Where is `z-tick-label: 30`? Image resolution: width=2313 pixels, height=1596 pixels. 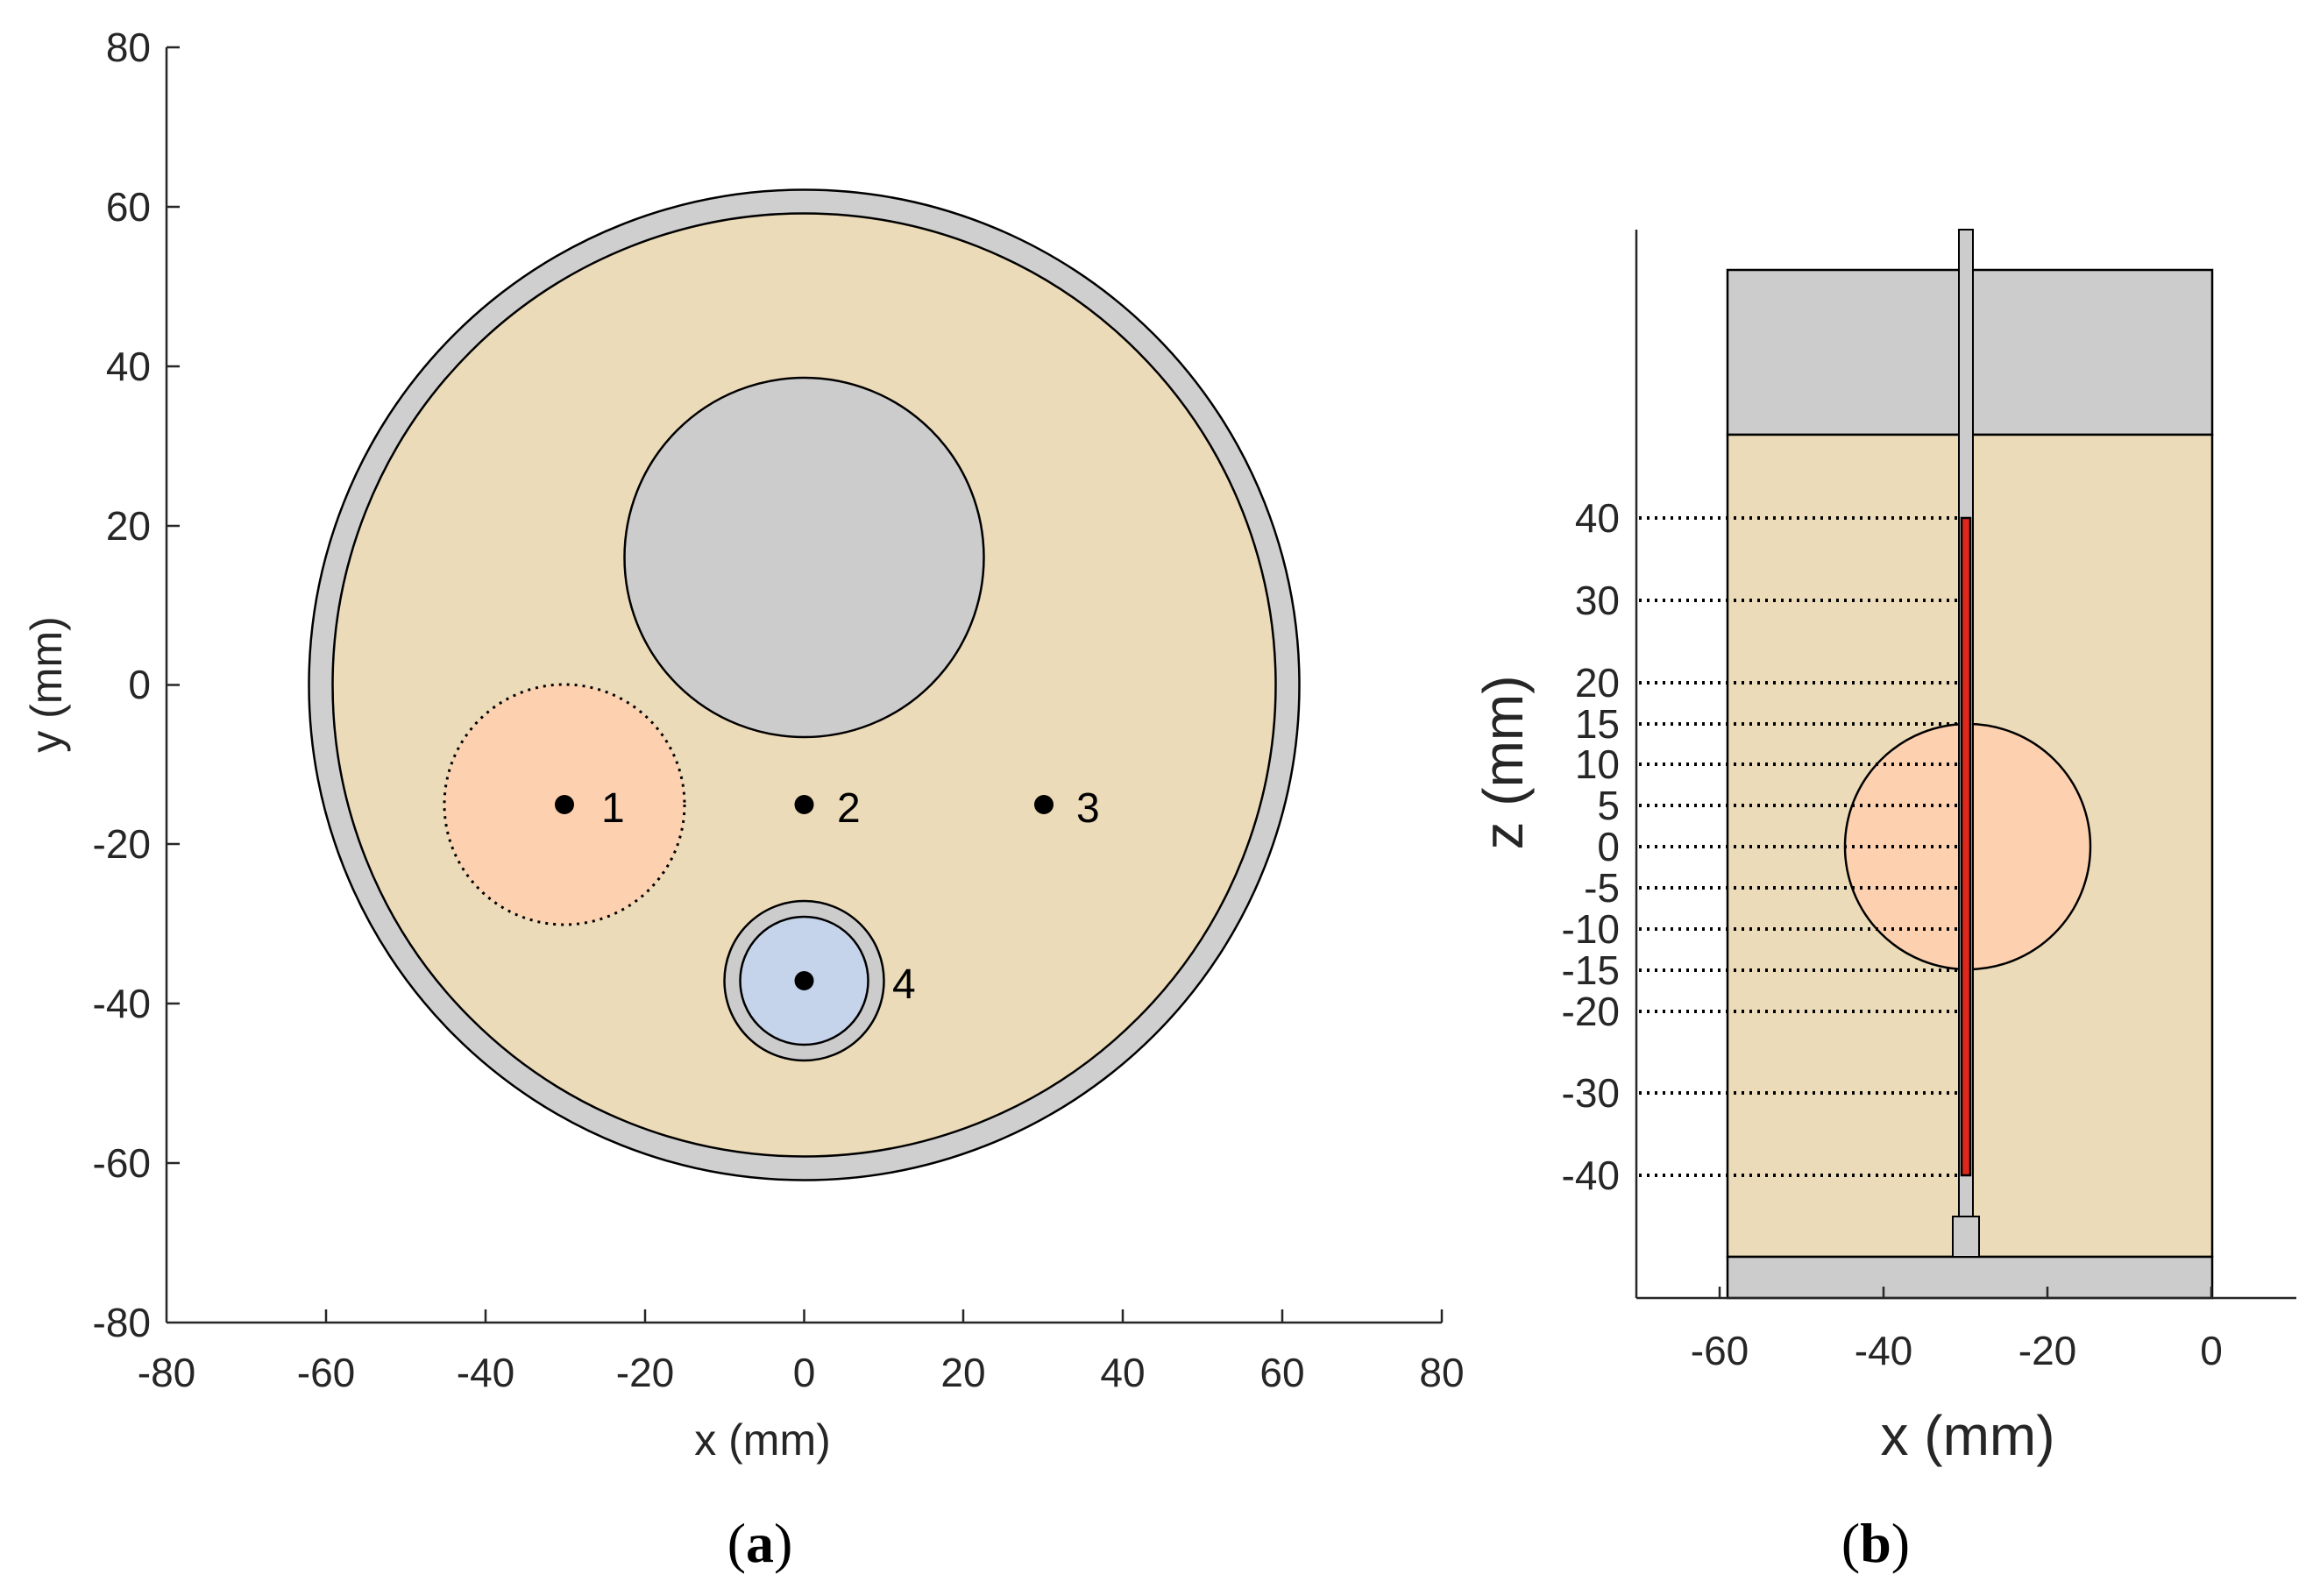 z-tick-label: 30 is located at coordinates (1597, 600).